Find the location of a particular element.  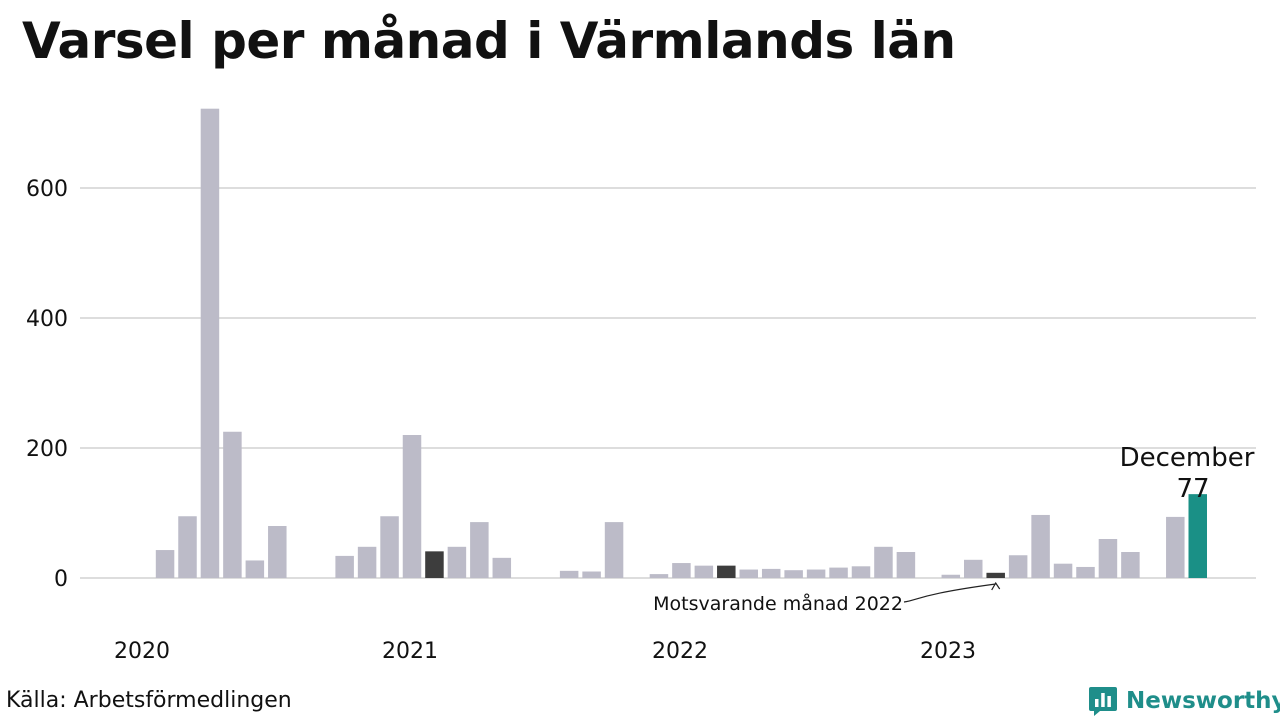

bar-comparison: 2023-03: 8 is located at coordinates (995, 575).